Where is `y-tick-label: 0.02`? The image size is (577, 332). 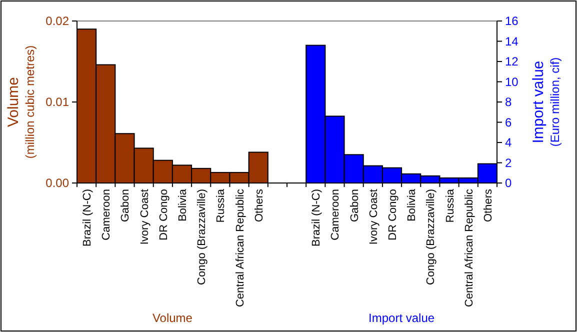 y-tick-label: 0.02 is located at coordinates (58, 21).